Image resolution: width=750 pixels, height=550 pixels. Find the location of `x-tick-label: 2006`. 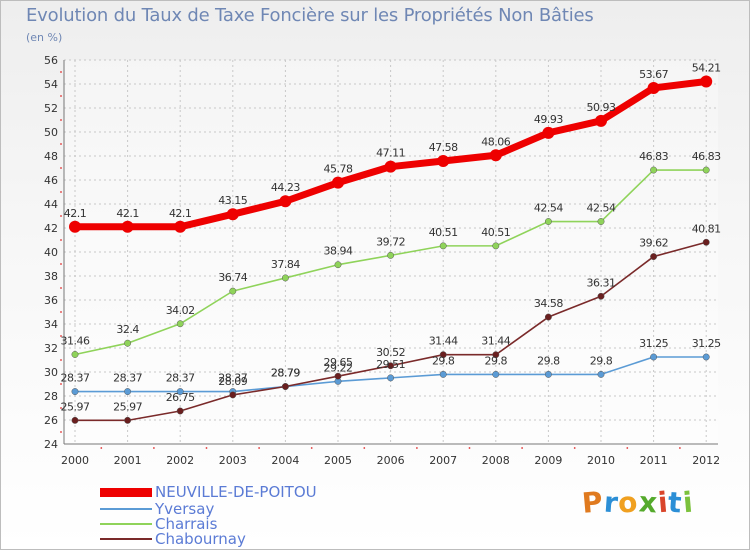

x-tick-label: 2006 is located at coordinates (391, 460).